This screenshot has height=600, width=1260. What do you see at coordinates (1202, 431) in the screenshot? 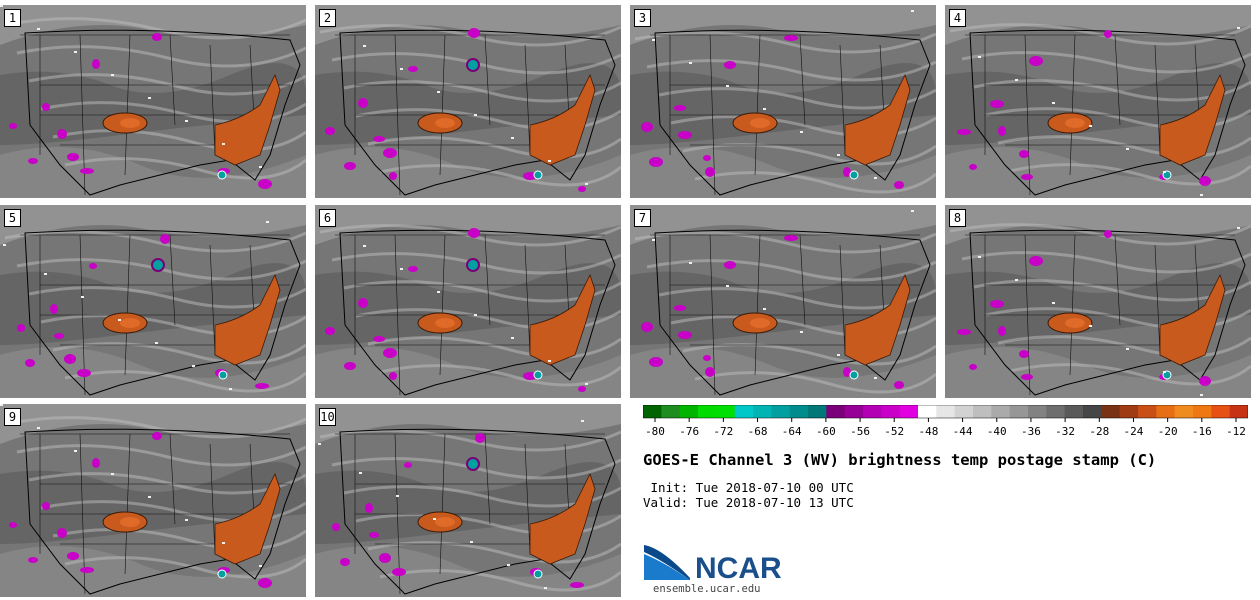
I see `colorbar-tick-label: -16` at bounding box center [1202, 431].